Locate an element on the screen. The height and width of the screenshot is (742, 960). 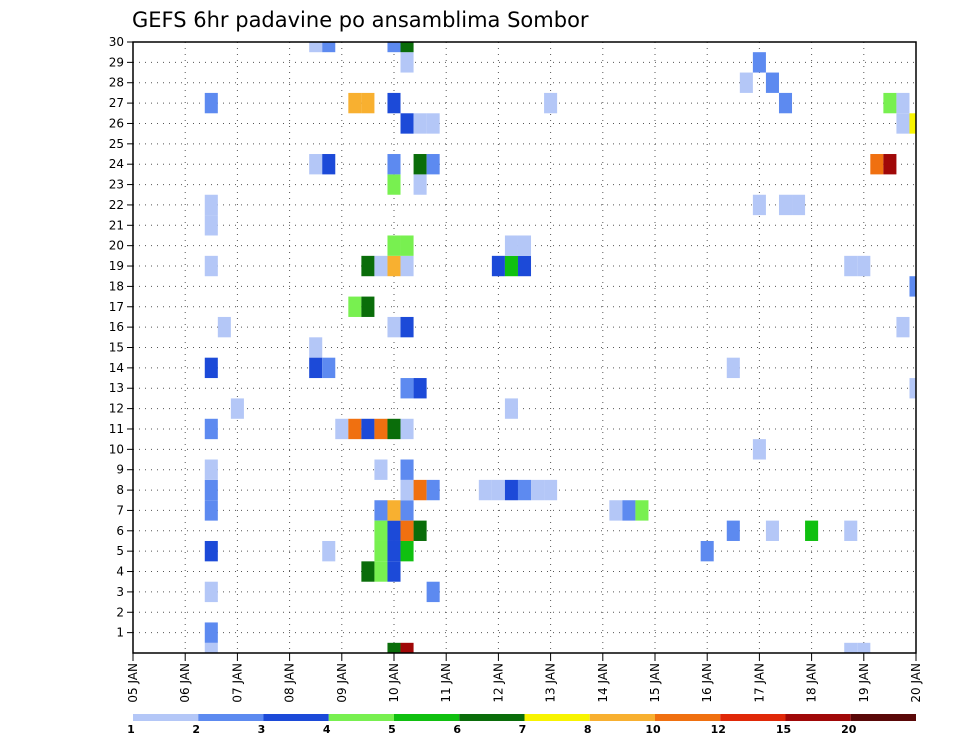
y-tick-label: 1 is located at coordinates (120, 633).